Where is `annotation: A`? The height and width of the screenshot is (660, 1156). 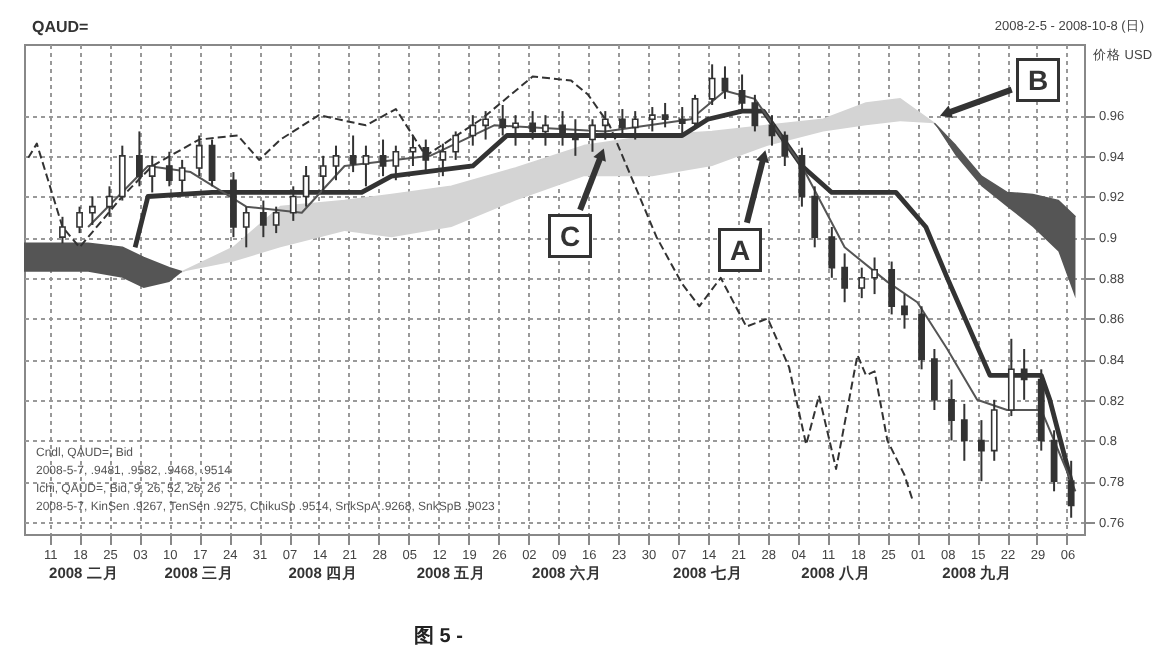 annotation: A is located at coordinates (740, 250).